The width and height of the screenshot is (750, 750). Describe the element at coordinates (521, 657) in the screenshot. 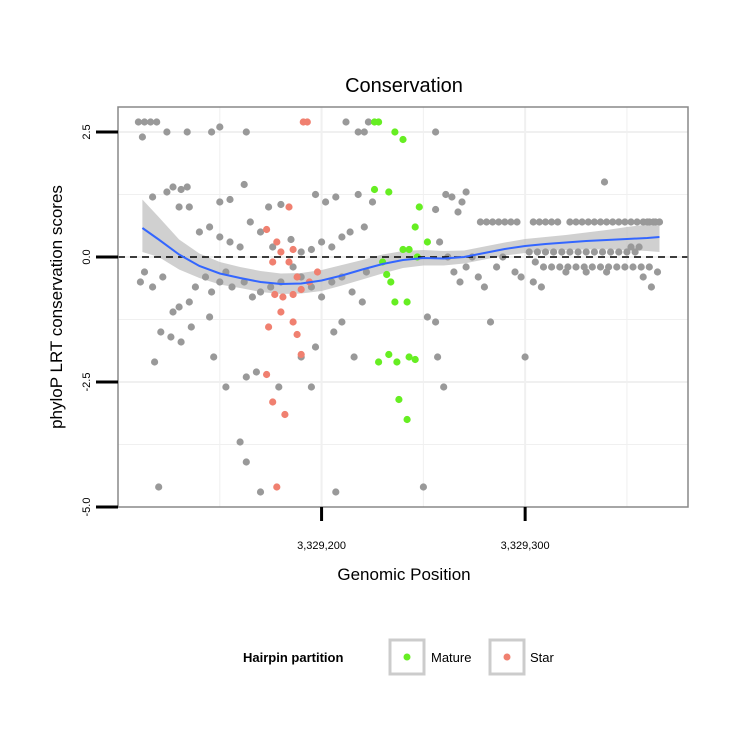

I see `legend-entry-star: Star` at that location.